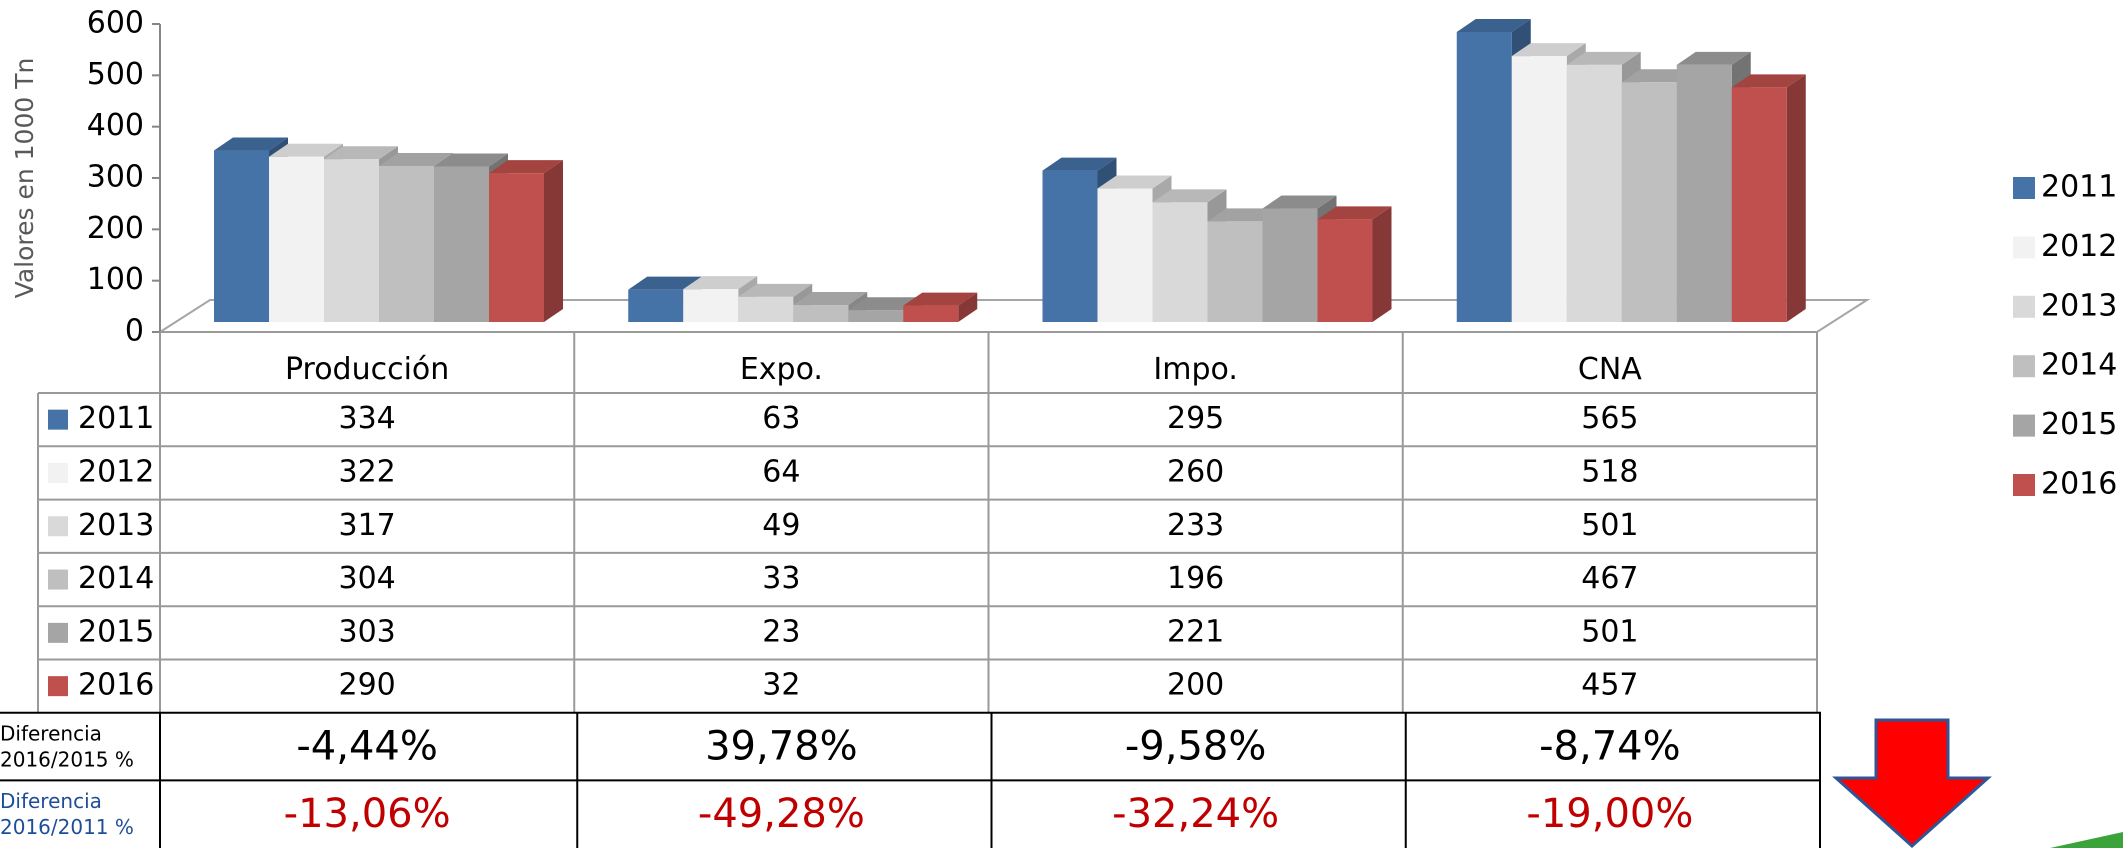 The image size is (2123, 848). I want to click on legend-label: 2012, so click(116, 471).